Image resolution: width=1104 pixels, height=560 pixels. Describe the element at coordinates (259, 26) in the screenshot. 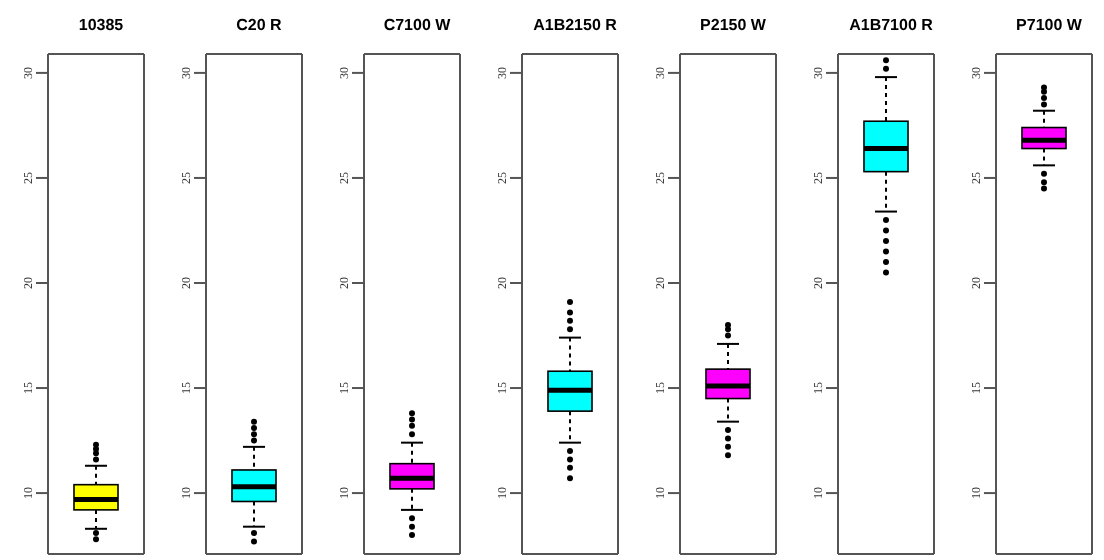

I see `chart-title: C20 R` at that location.